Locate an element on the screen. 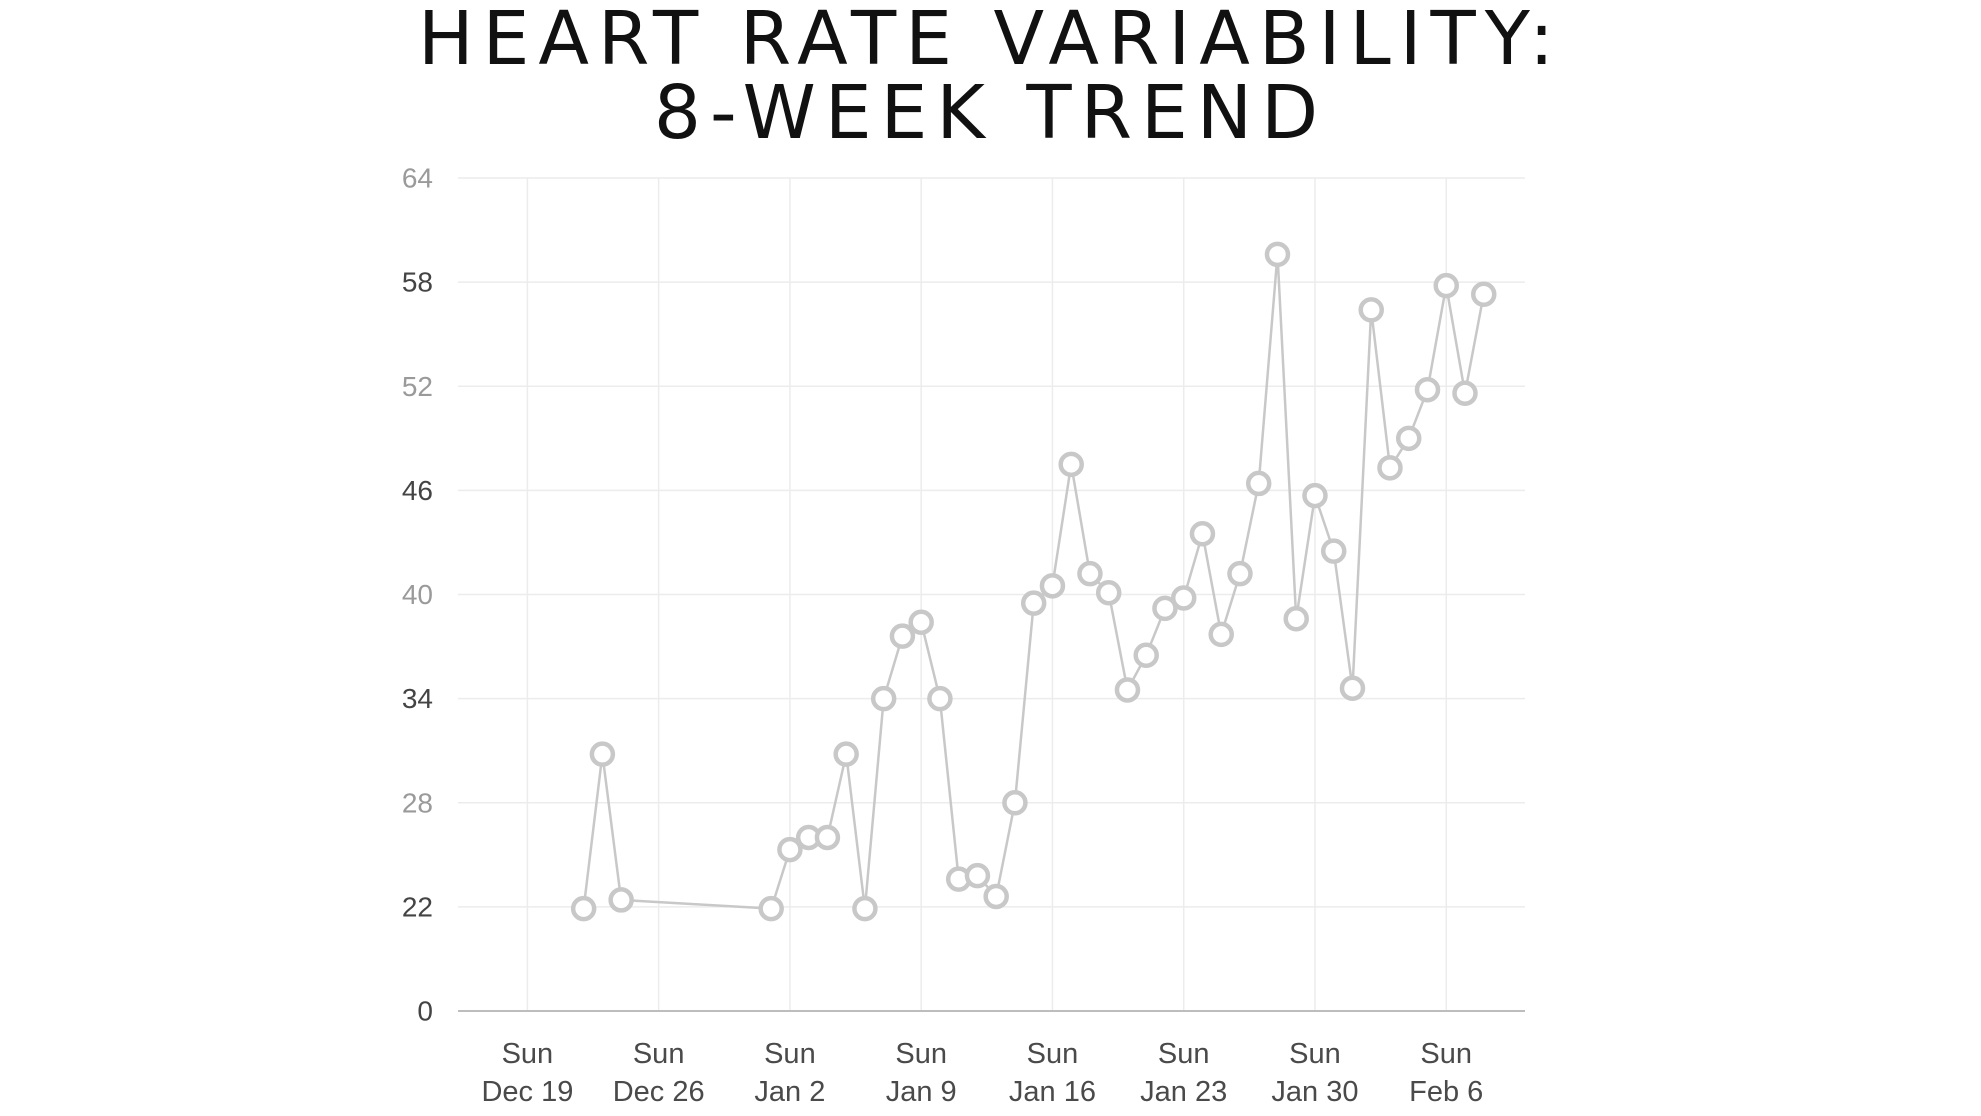 This screenshot has height=1116, width=1981. y-tick-label-40: 40 is located at coordinates (417, 594).